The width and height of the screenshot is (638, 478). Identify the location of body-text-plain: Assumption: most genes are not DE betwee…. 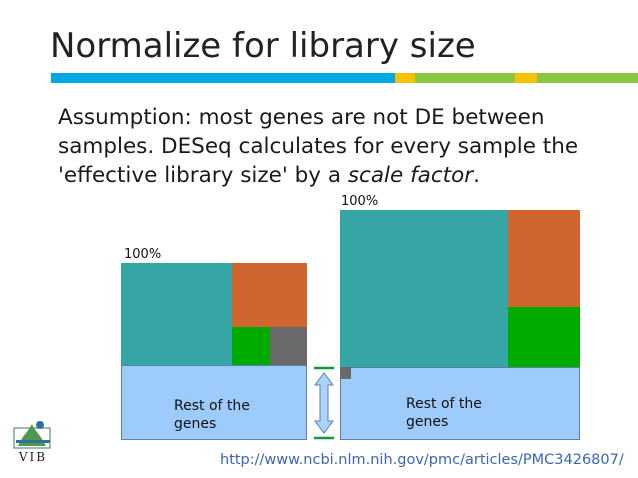
(318, 146).